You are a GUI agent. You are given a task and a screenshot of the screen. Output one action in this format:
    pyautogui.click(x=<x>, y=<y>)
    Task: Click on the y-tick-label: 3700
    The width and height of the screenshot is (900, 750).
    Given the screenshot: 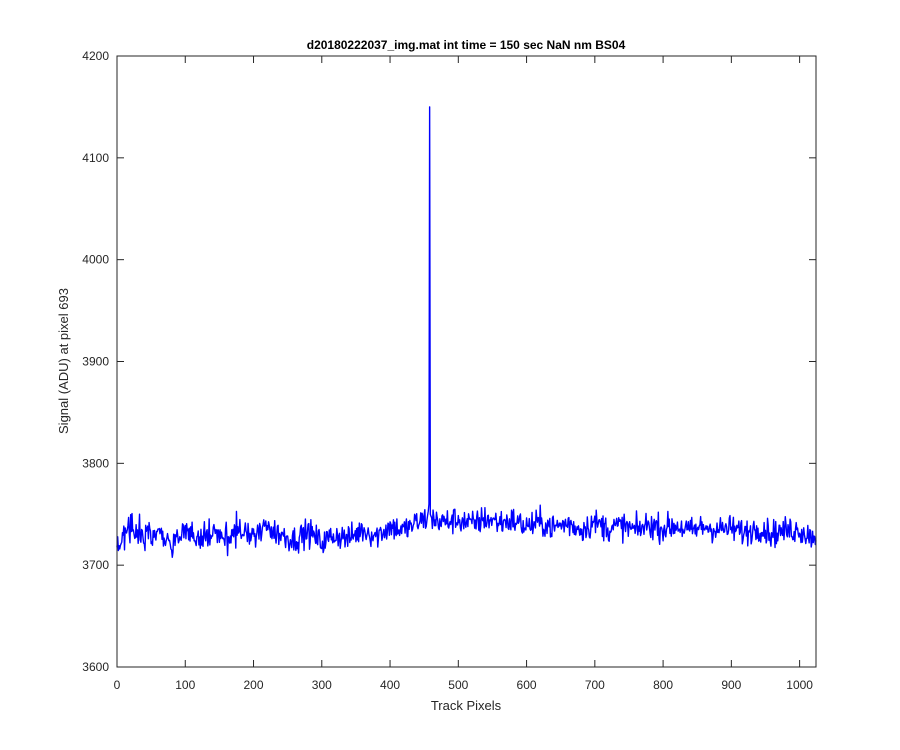 What is the action you would take?
    pyautogui.click(x=95, y=565)
    